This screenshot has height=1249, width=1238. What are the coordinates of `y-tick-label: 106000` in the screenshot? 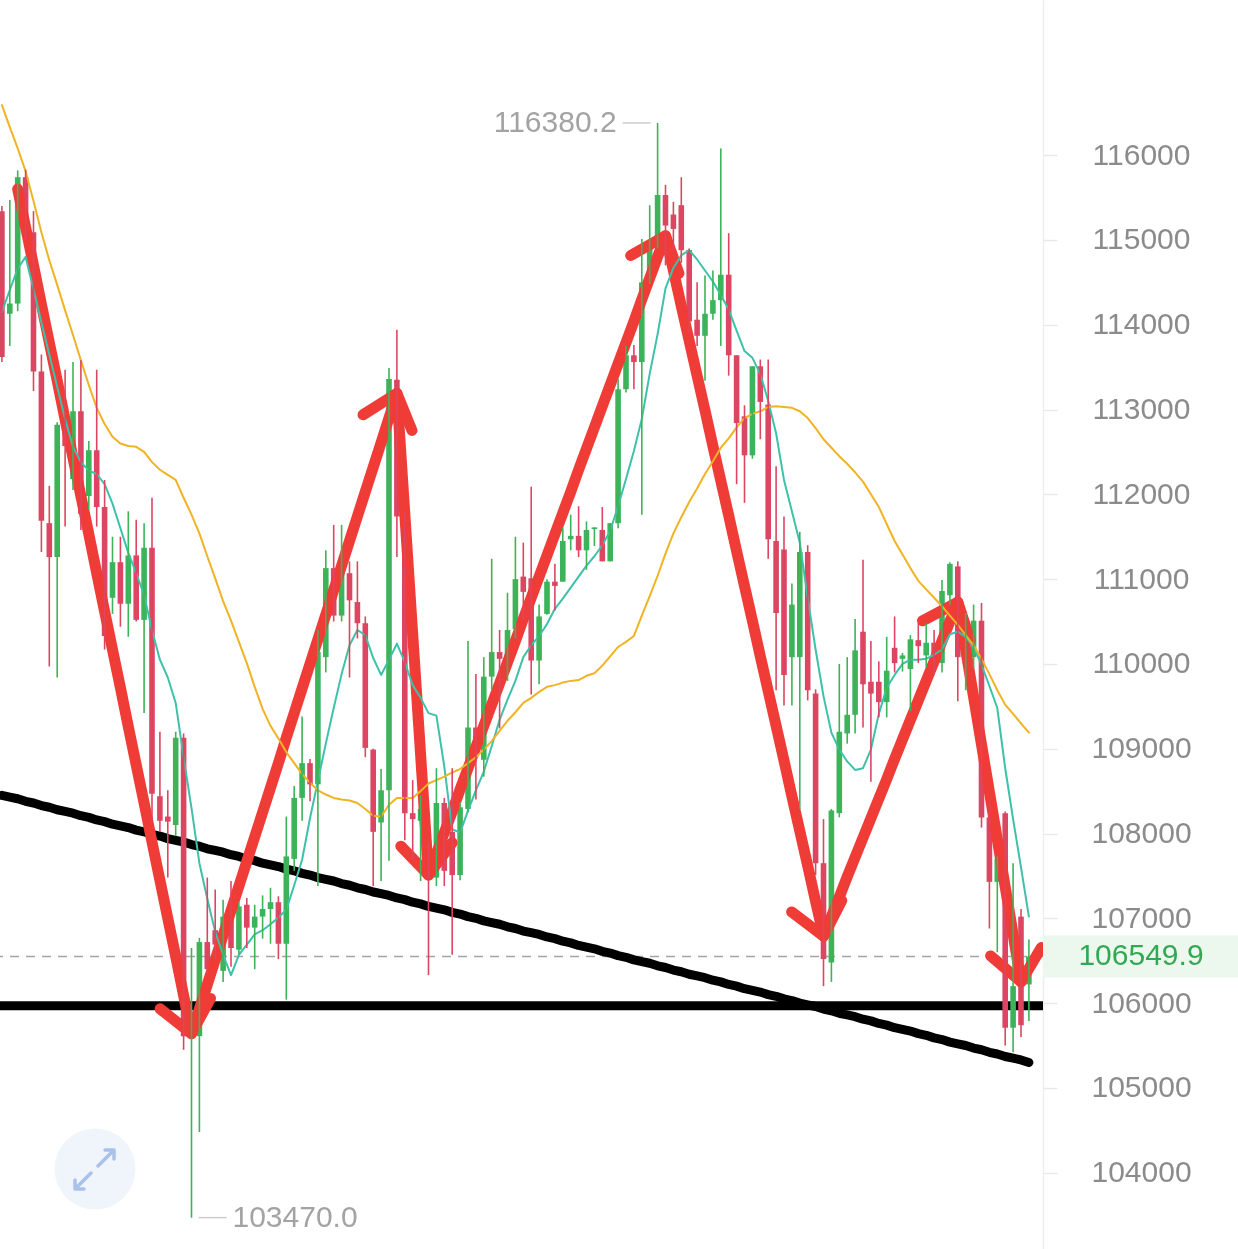 It's located at (1141, 1002).